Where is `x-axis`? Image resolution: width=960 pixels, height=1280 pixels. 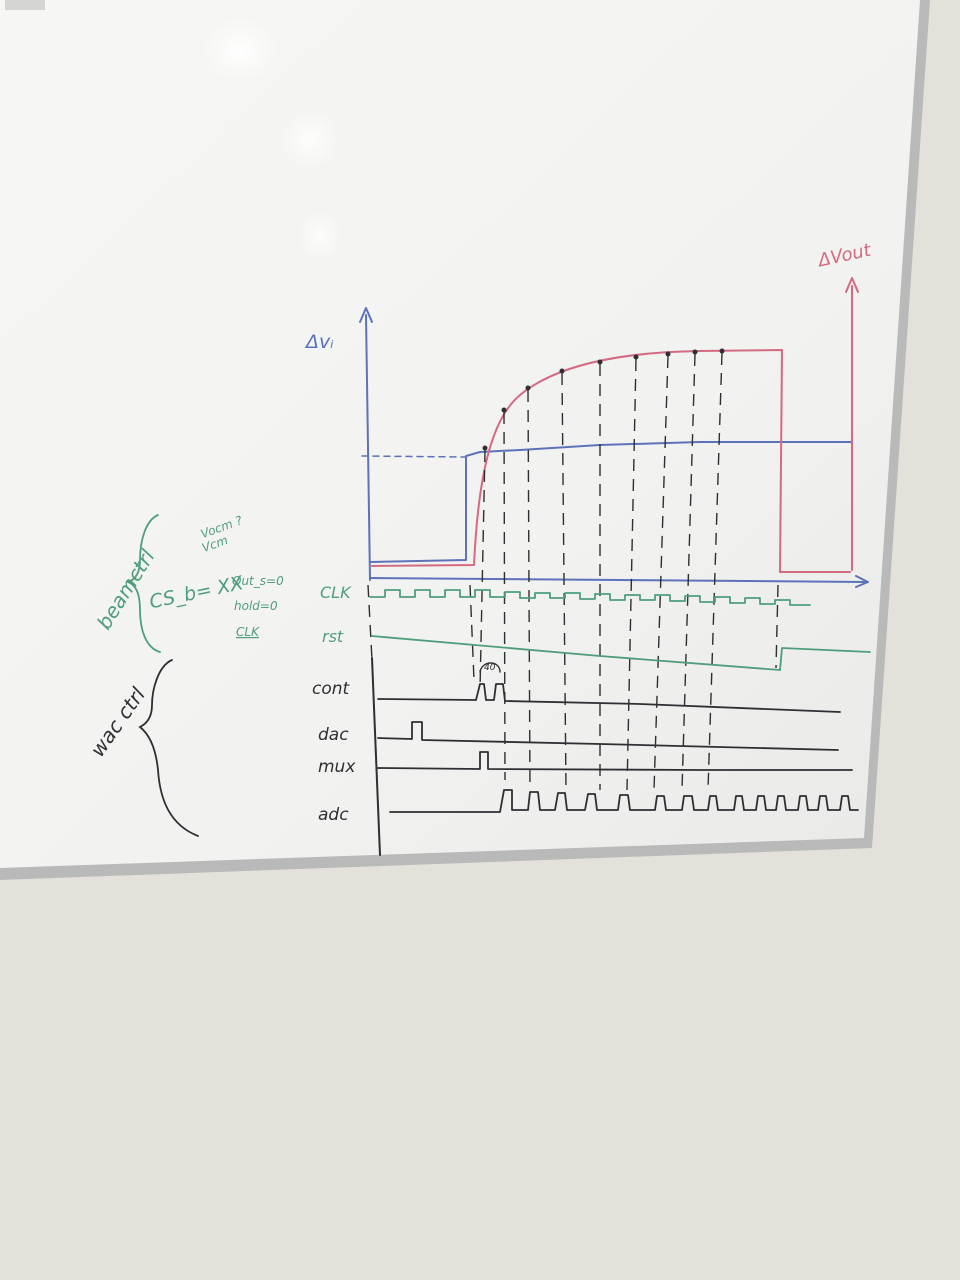
x-axis is located at coordinates (618, 580).